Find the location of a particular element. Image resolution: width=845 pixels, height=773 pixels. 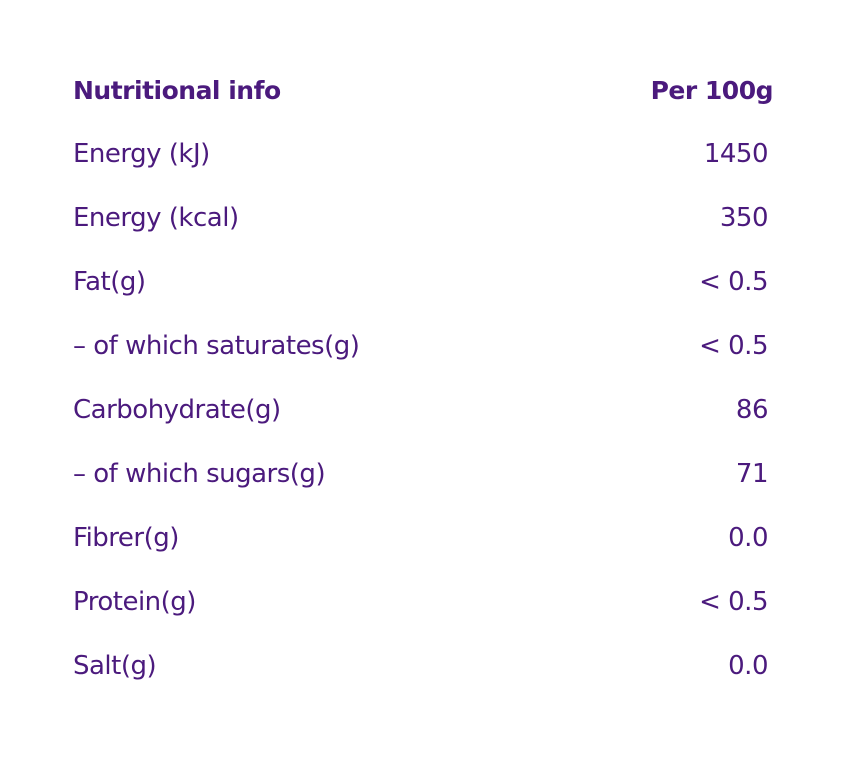

label-cell: – of which saturates(g) is located at coordinates (216, 346).